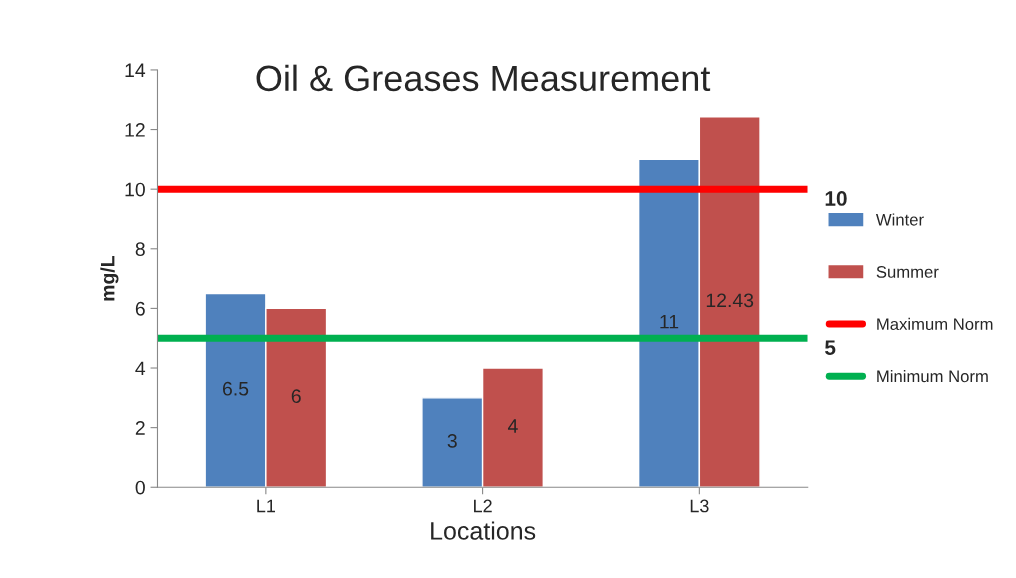 The image size is (1016, 578). Describe the element at coordinates (266, 506) in the screenshot. I see `x-tick-label: L1` at that location.